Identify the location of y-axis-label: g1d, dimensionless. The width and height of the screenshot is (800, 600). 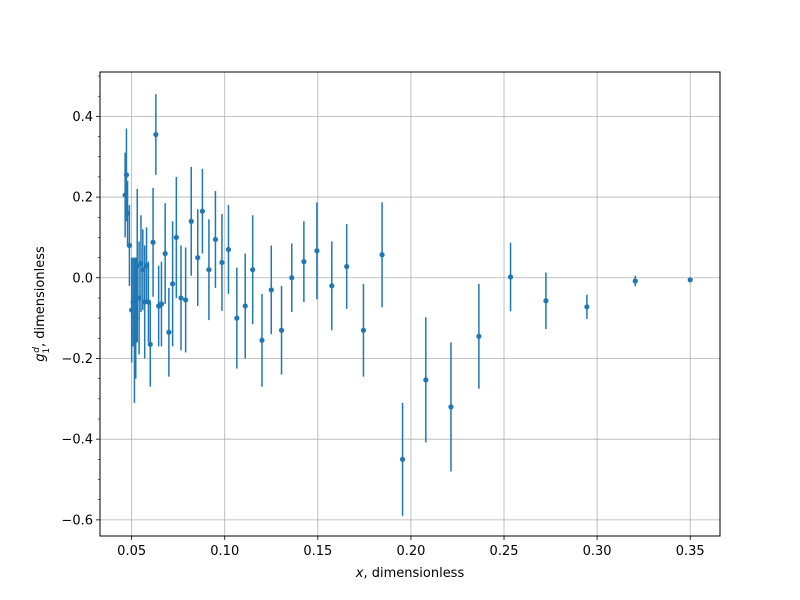
(42, 304).